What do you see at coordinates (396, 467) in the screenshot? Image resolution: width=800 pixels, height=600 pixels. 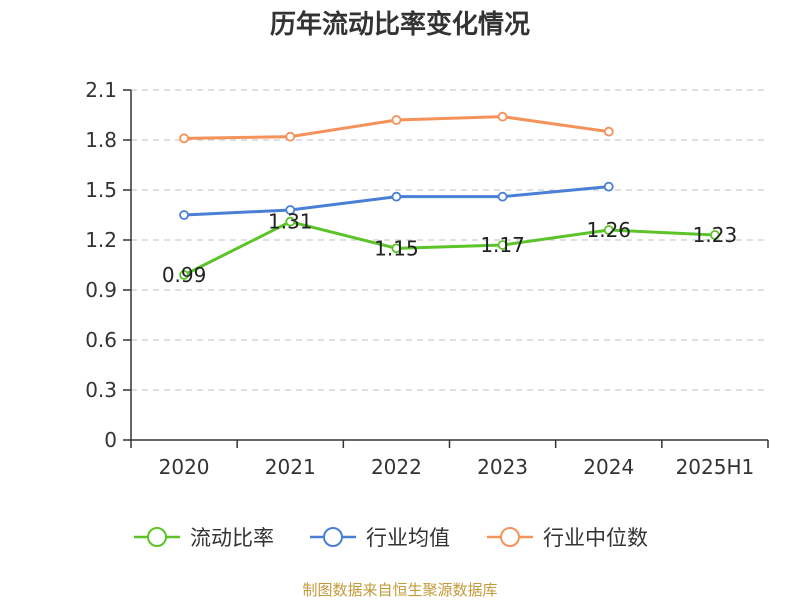 I see `x-tick-label: 2022` at bounding box center [396, 467].